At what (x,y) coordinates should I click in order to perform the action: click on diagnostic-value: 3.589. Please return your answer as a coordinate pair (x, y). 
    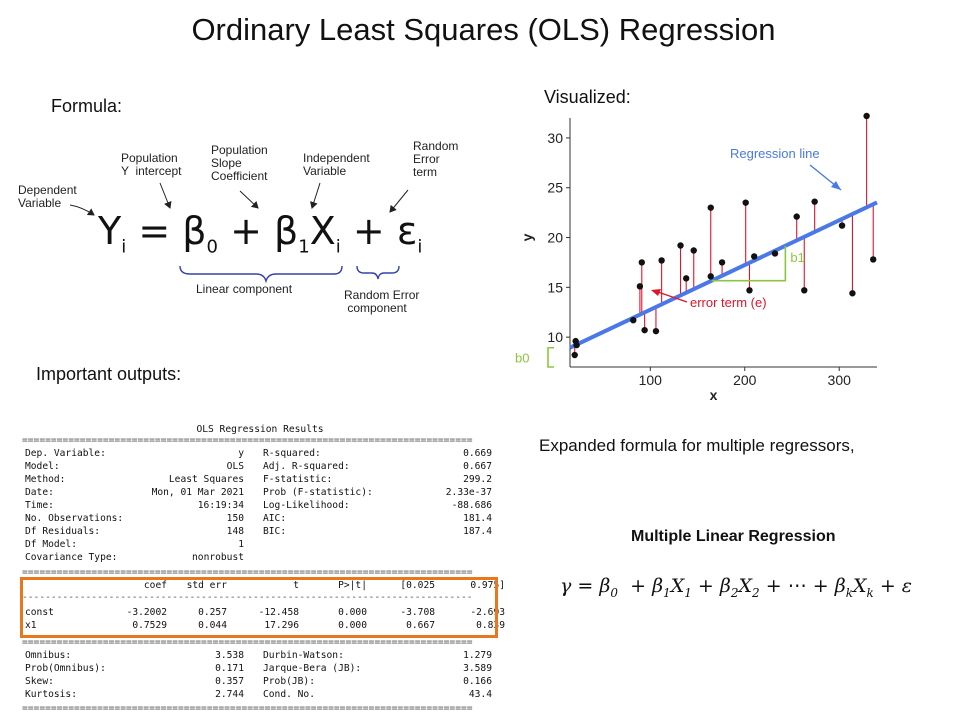
    Looking at the image, I should click on (477, 668).